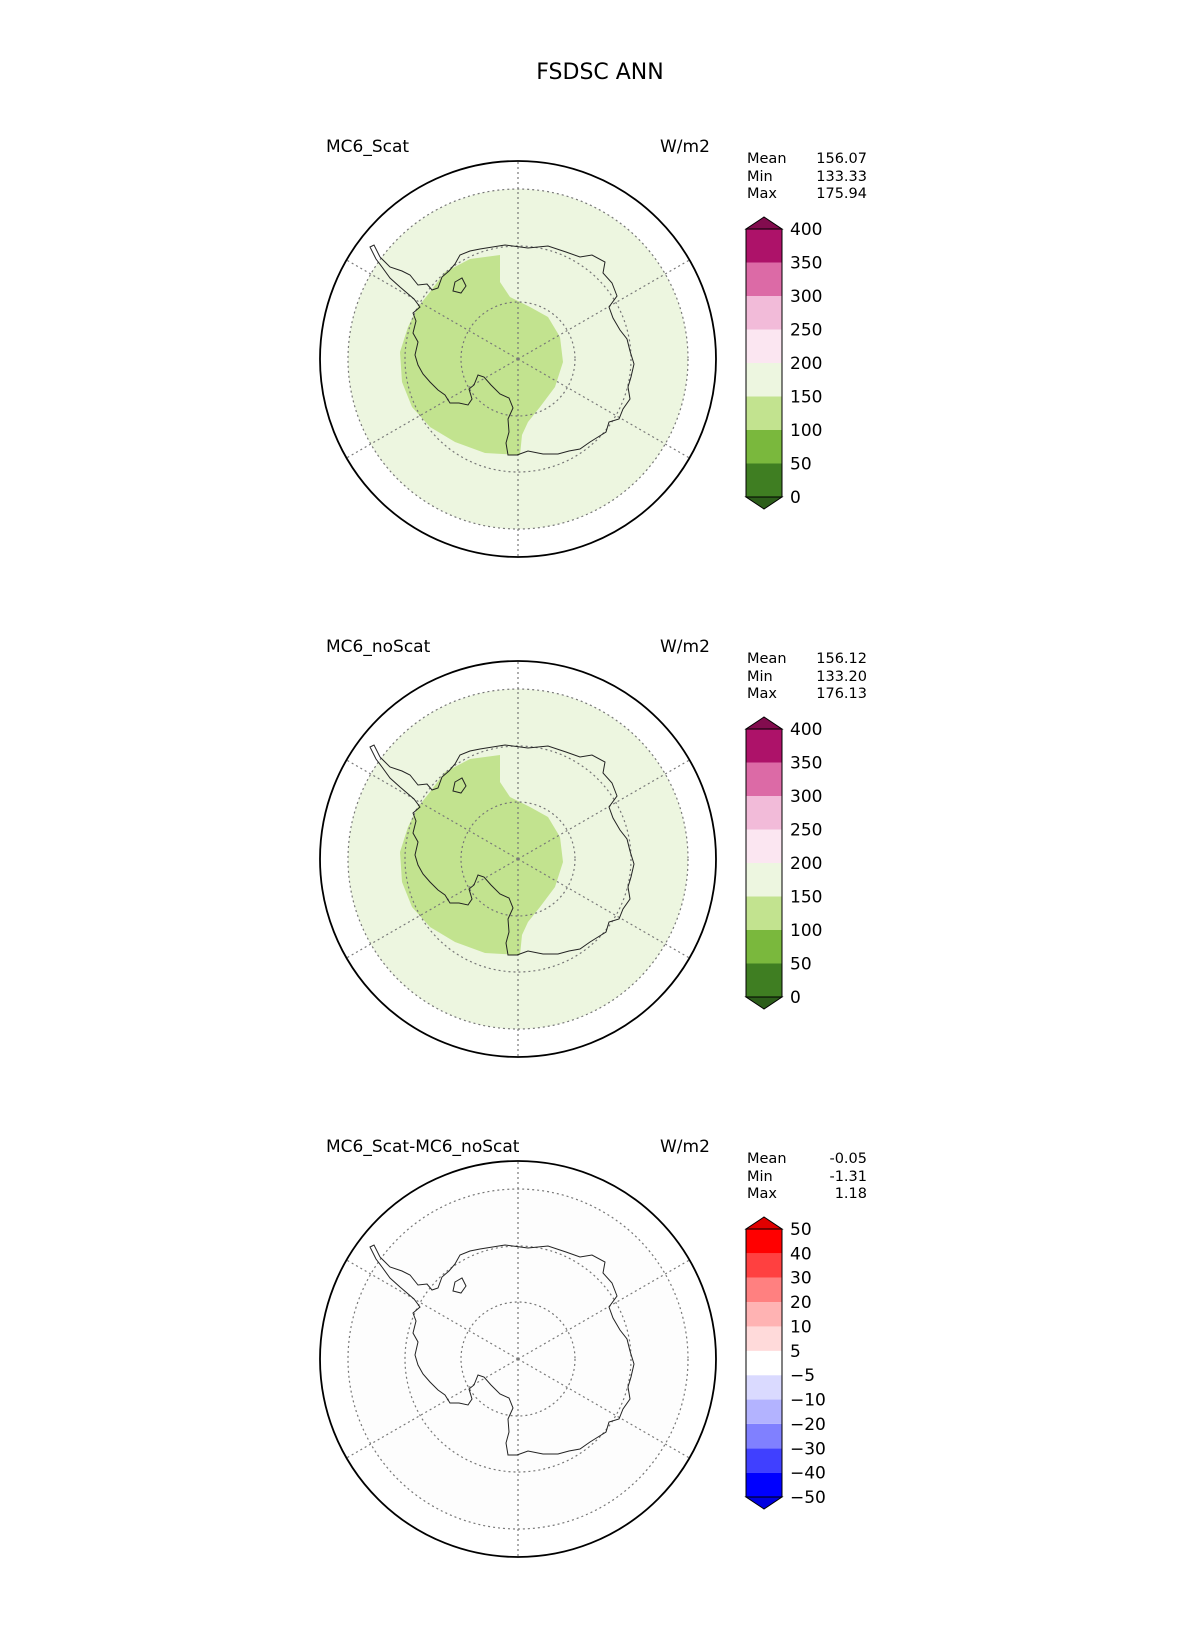 The image size is (1200, 1650). Describe the element at coordinates (807, 177) in the screenshot. I see `stats-box: Mean 156.07 Min 133.33 Max 175.94` at that location.